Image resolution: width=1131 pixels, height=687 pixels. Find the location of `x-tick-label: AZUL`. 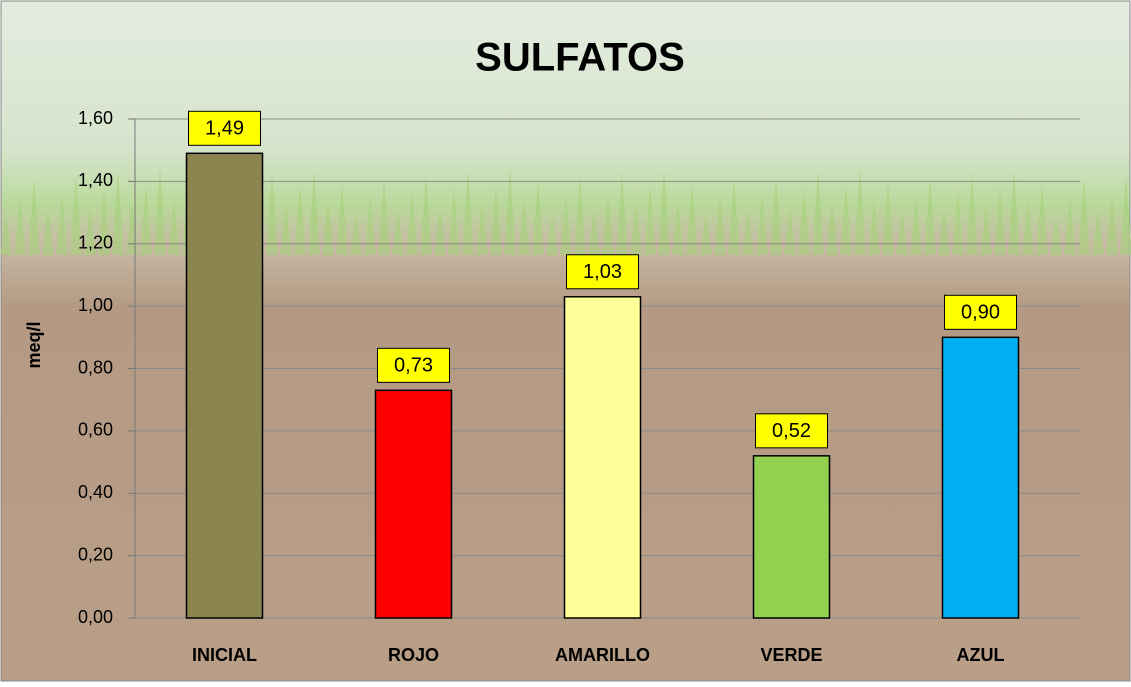

x-tick-label: AZUL is located at coordinates (981, 655).